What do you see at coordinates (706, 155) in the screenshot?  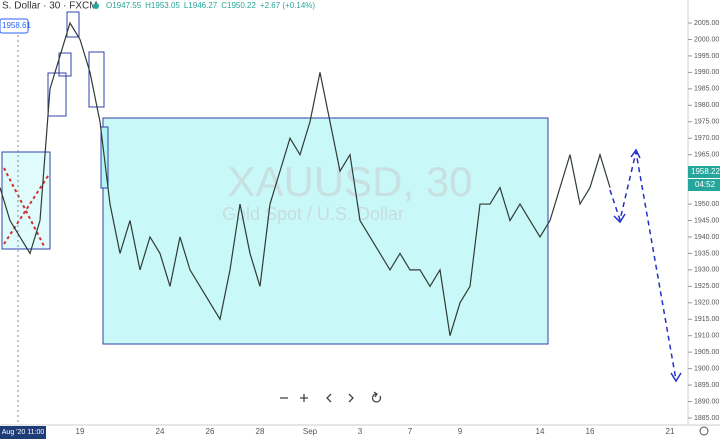 I see `y-tick-label: 1965.00` at bounding box center [706, 155].